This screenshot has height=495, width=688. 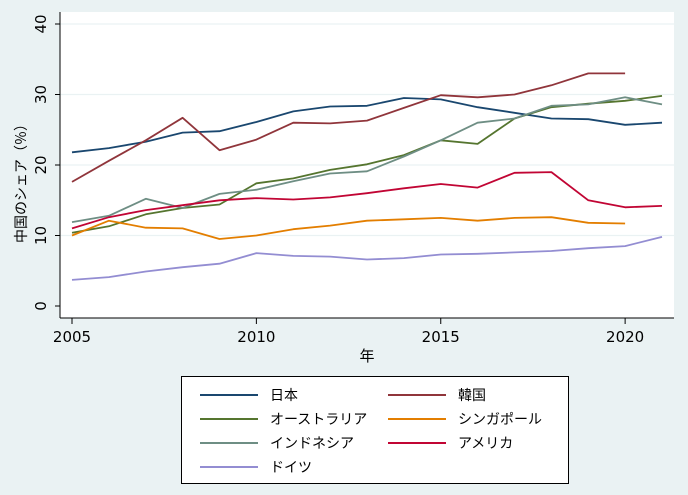 I want to click on x-tick-label-2010: 2010, so click(x=256, y=337).